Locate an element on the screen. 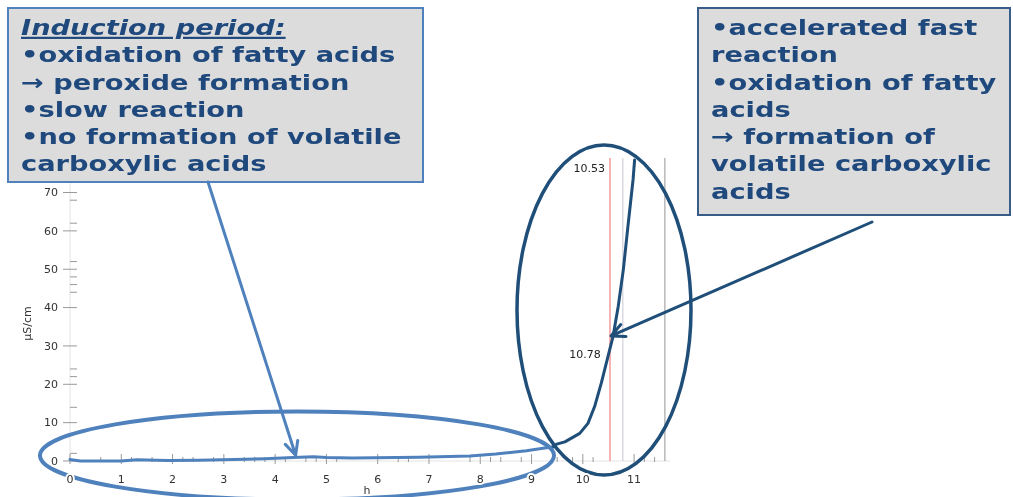  y-tick-label: 70 is located at coordinates (51, 193).